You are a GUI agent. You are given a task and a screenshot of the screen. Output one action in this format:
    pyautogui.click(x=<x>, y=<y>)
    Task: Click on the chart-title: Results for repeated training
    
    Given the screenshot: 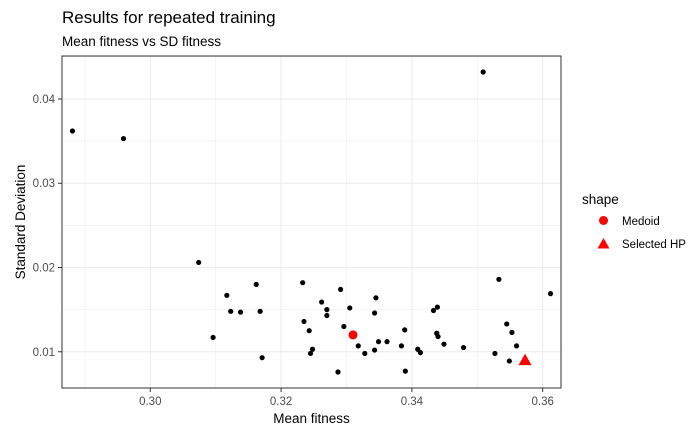 What is the action you would take?
    pyautogui.click(x=169, y=17)
    